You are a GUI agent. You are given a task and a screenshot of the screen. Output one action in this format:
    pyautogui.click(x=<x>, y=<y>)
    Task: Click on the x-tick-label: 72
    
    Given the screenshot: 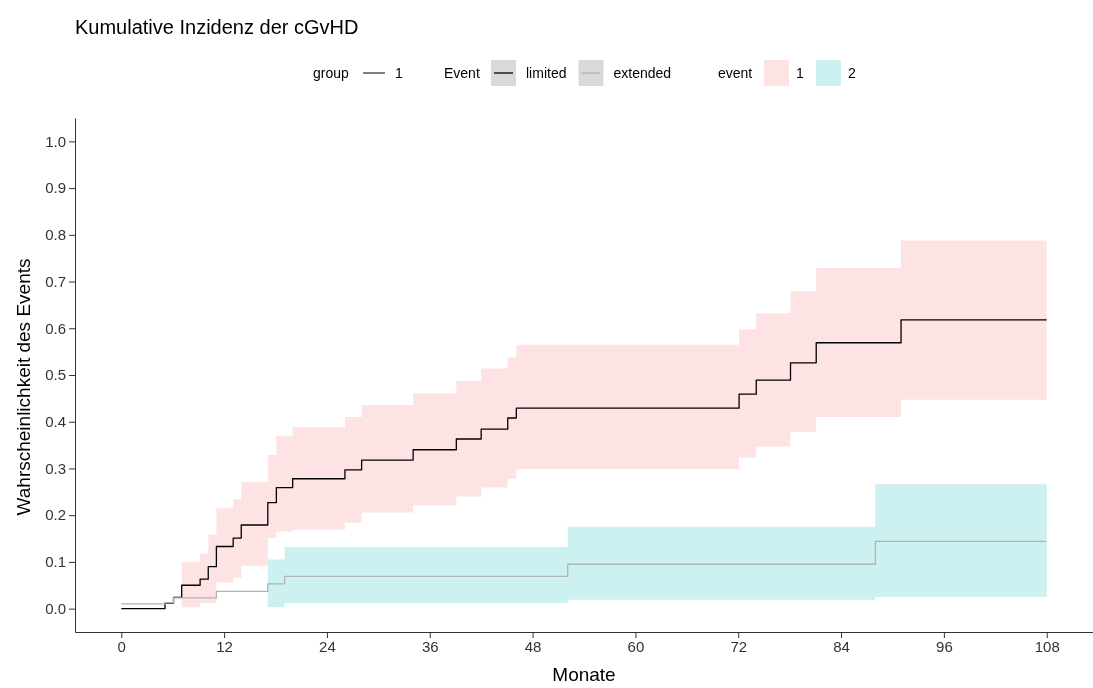 What is the action you would take?
    pyautogui.click(x=739, y=646)
    